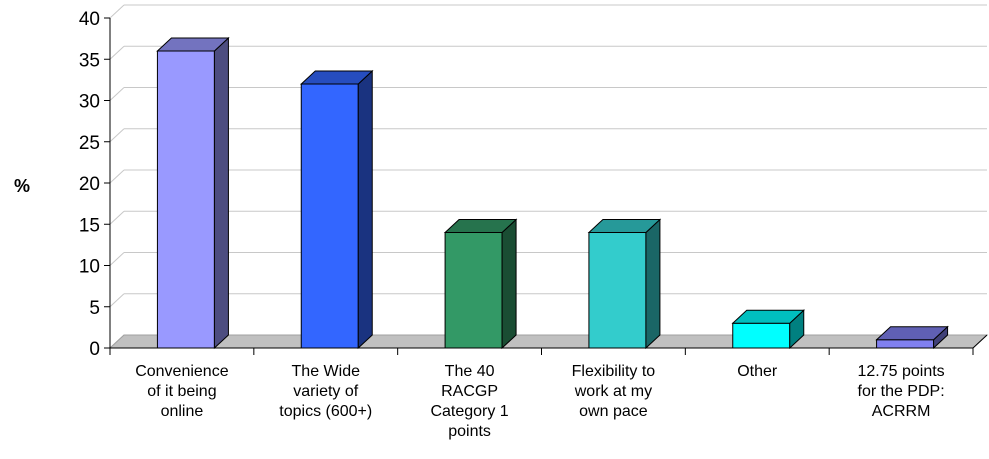 The width and height of the screenshot is (989, 459). I want to click on x-category-label-line: ACRRM, so click(901, 411).